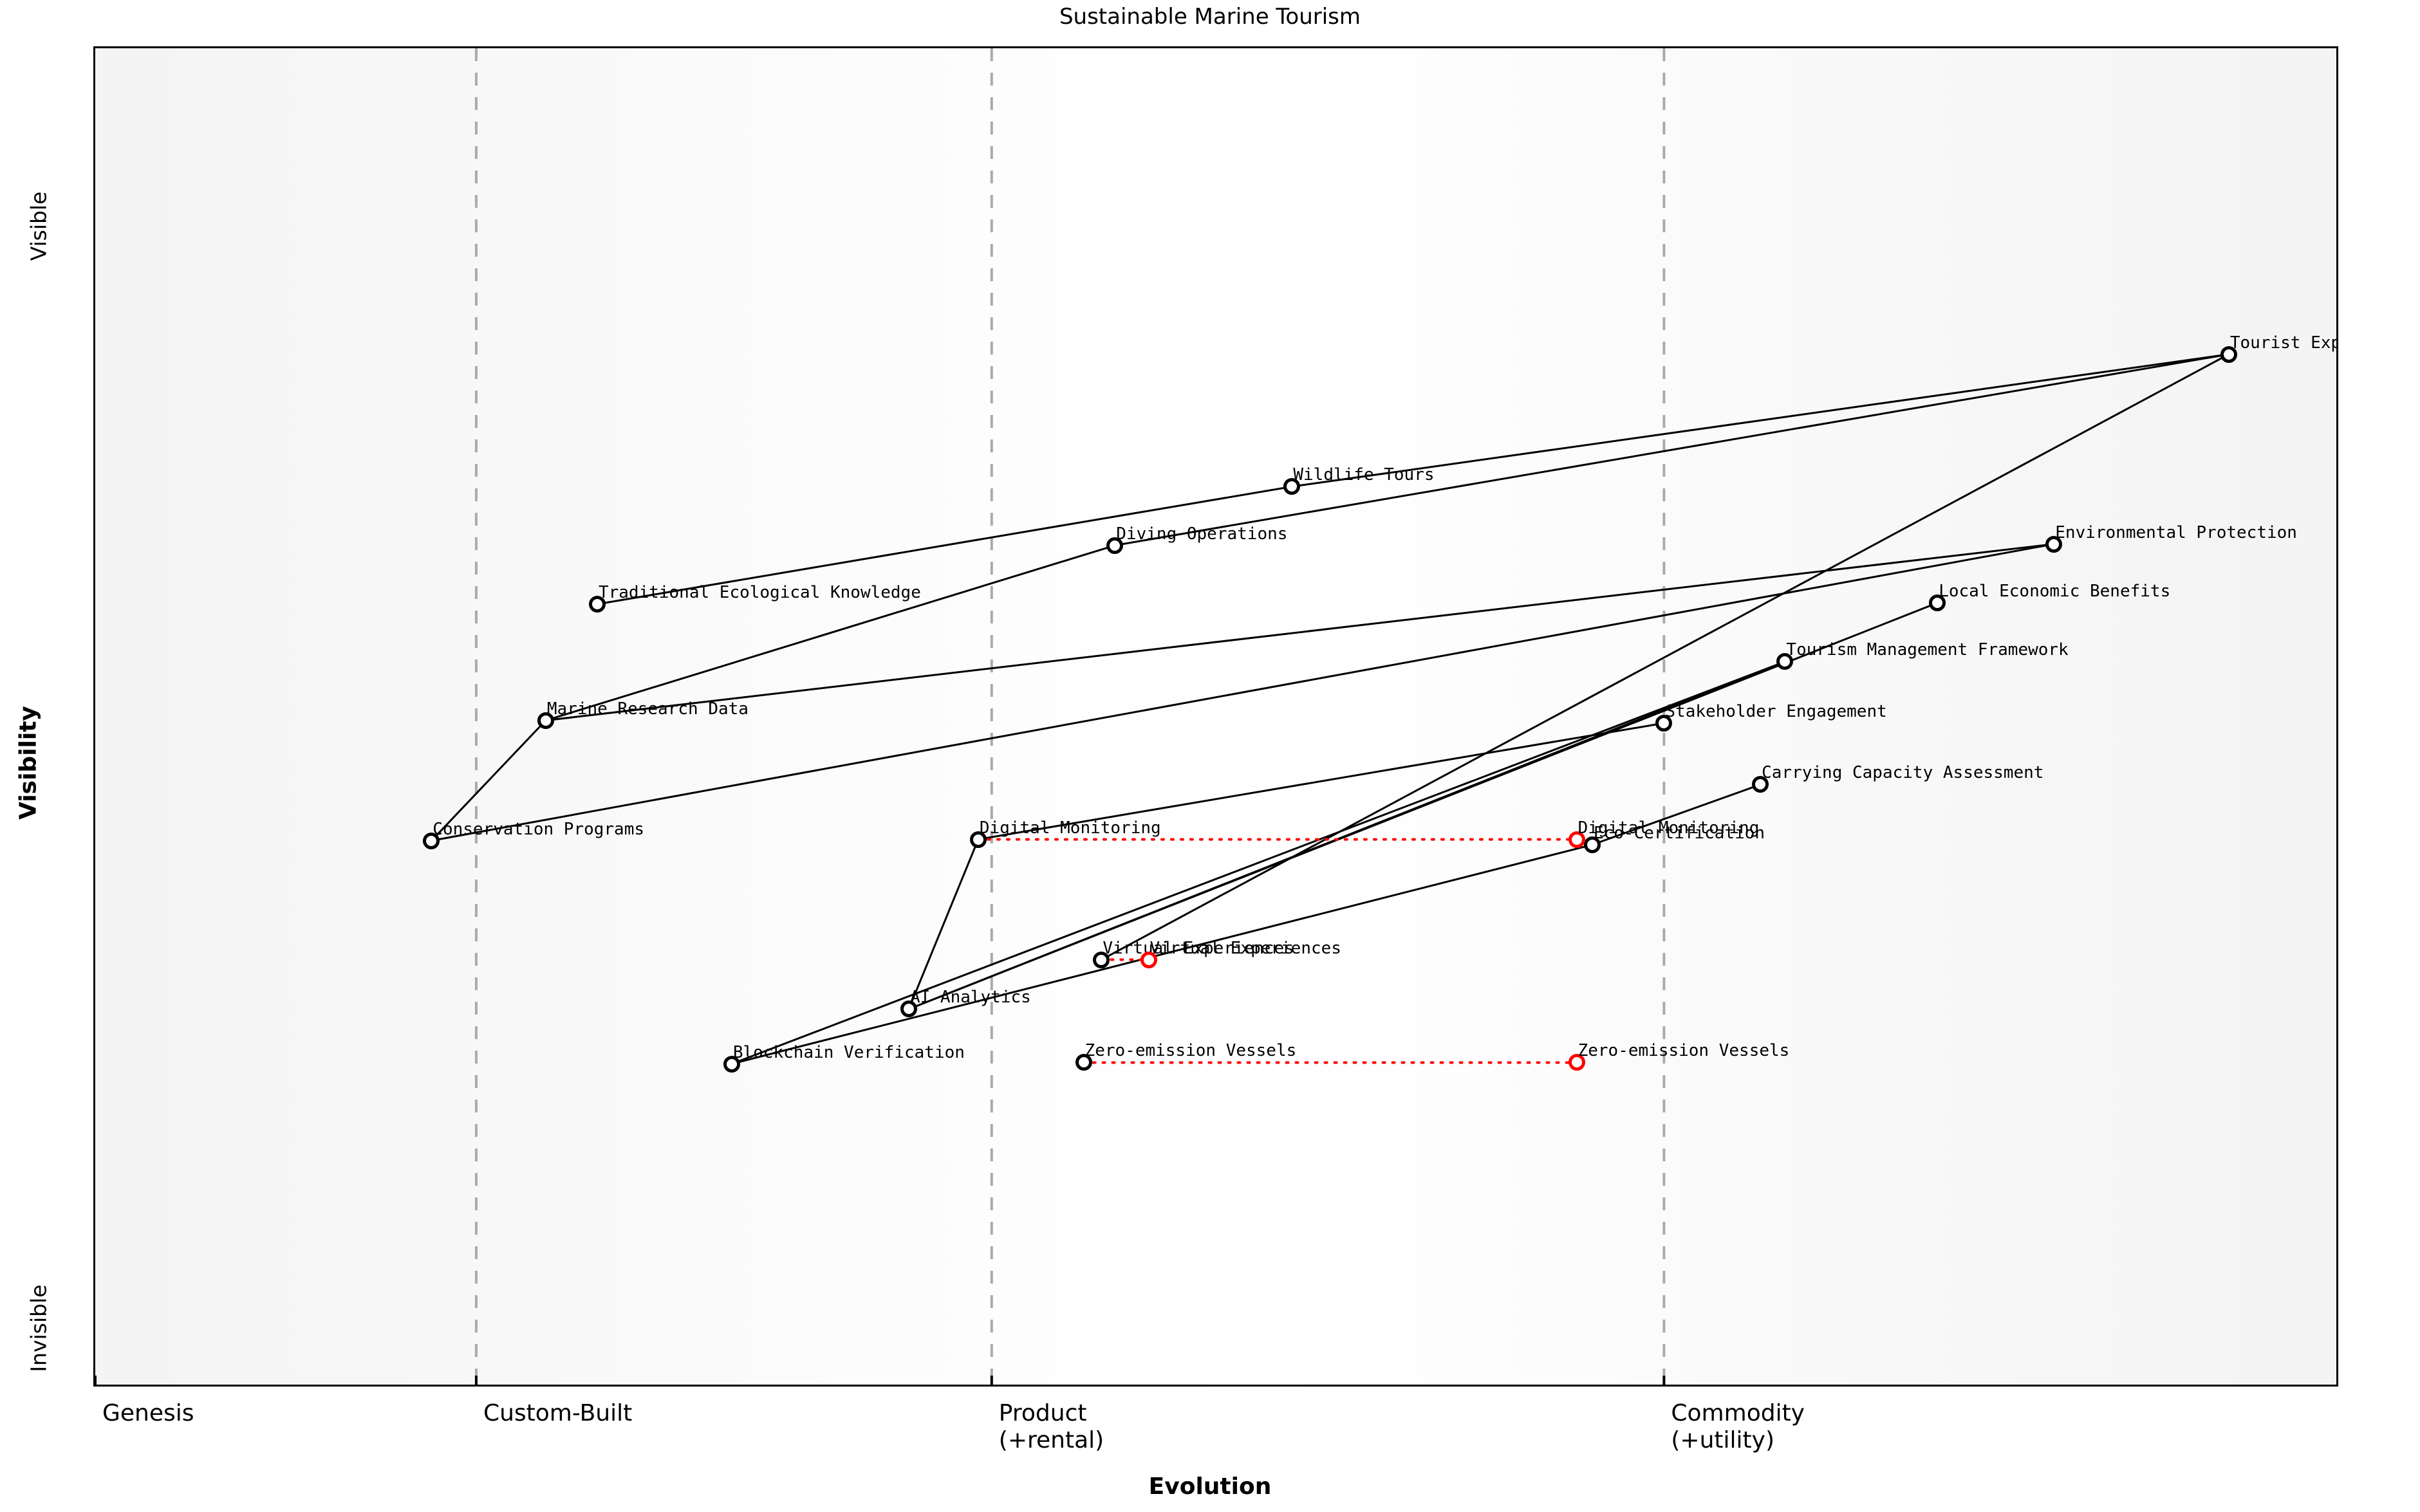  I want to click on chart-title: Sustainable Marine Tourism, so click(1210, 17).